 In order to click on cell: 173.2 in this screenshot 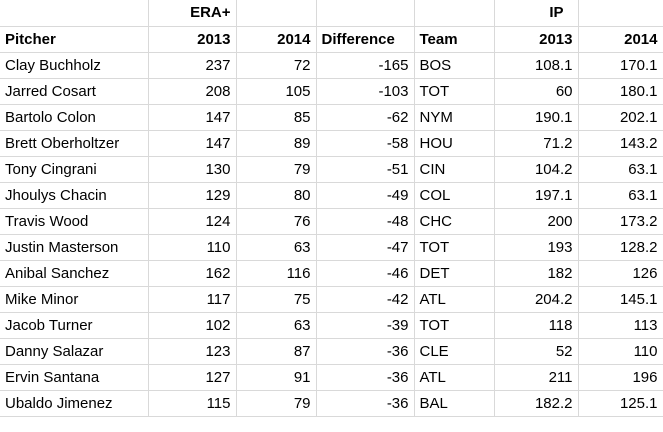, I will do `click(620, 221)`.